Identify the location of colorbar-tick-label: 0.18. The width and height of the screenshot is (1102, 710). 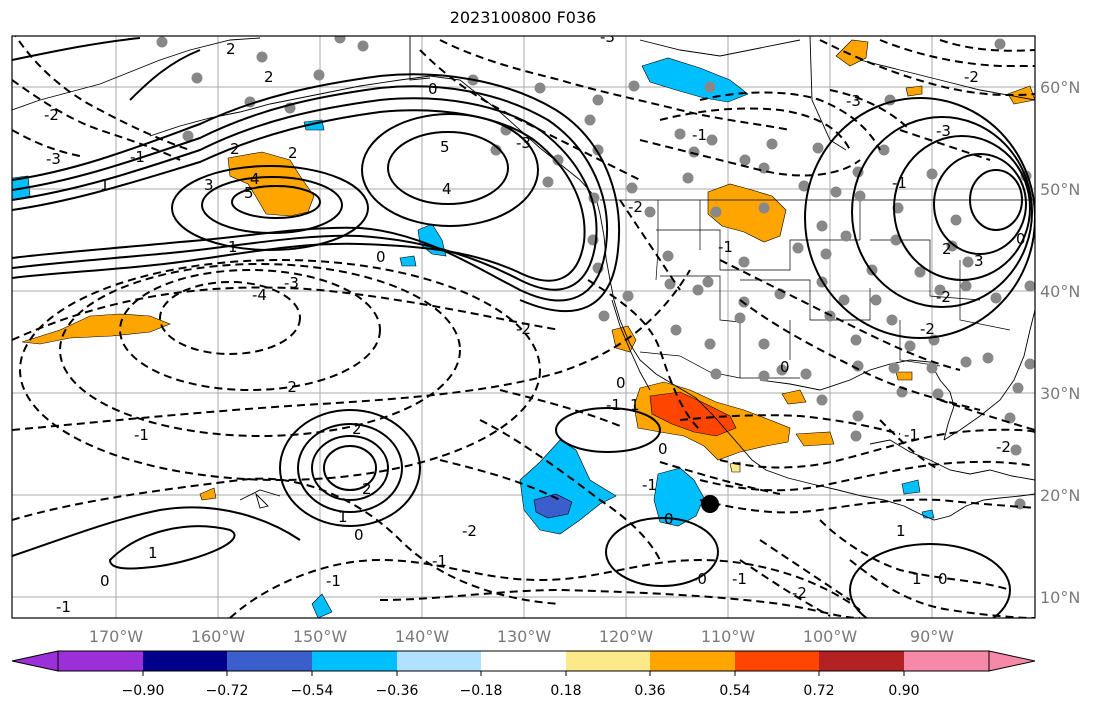
(565, 691).